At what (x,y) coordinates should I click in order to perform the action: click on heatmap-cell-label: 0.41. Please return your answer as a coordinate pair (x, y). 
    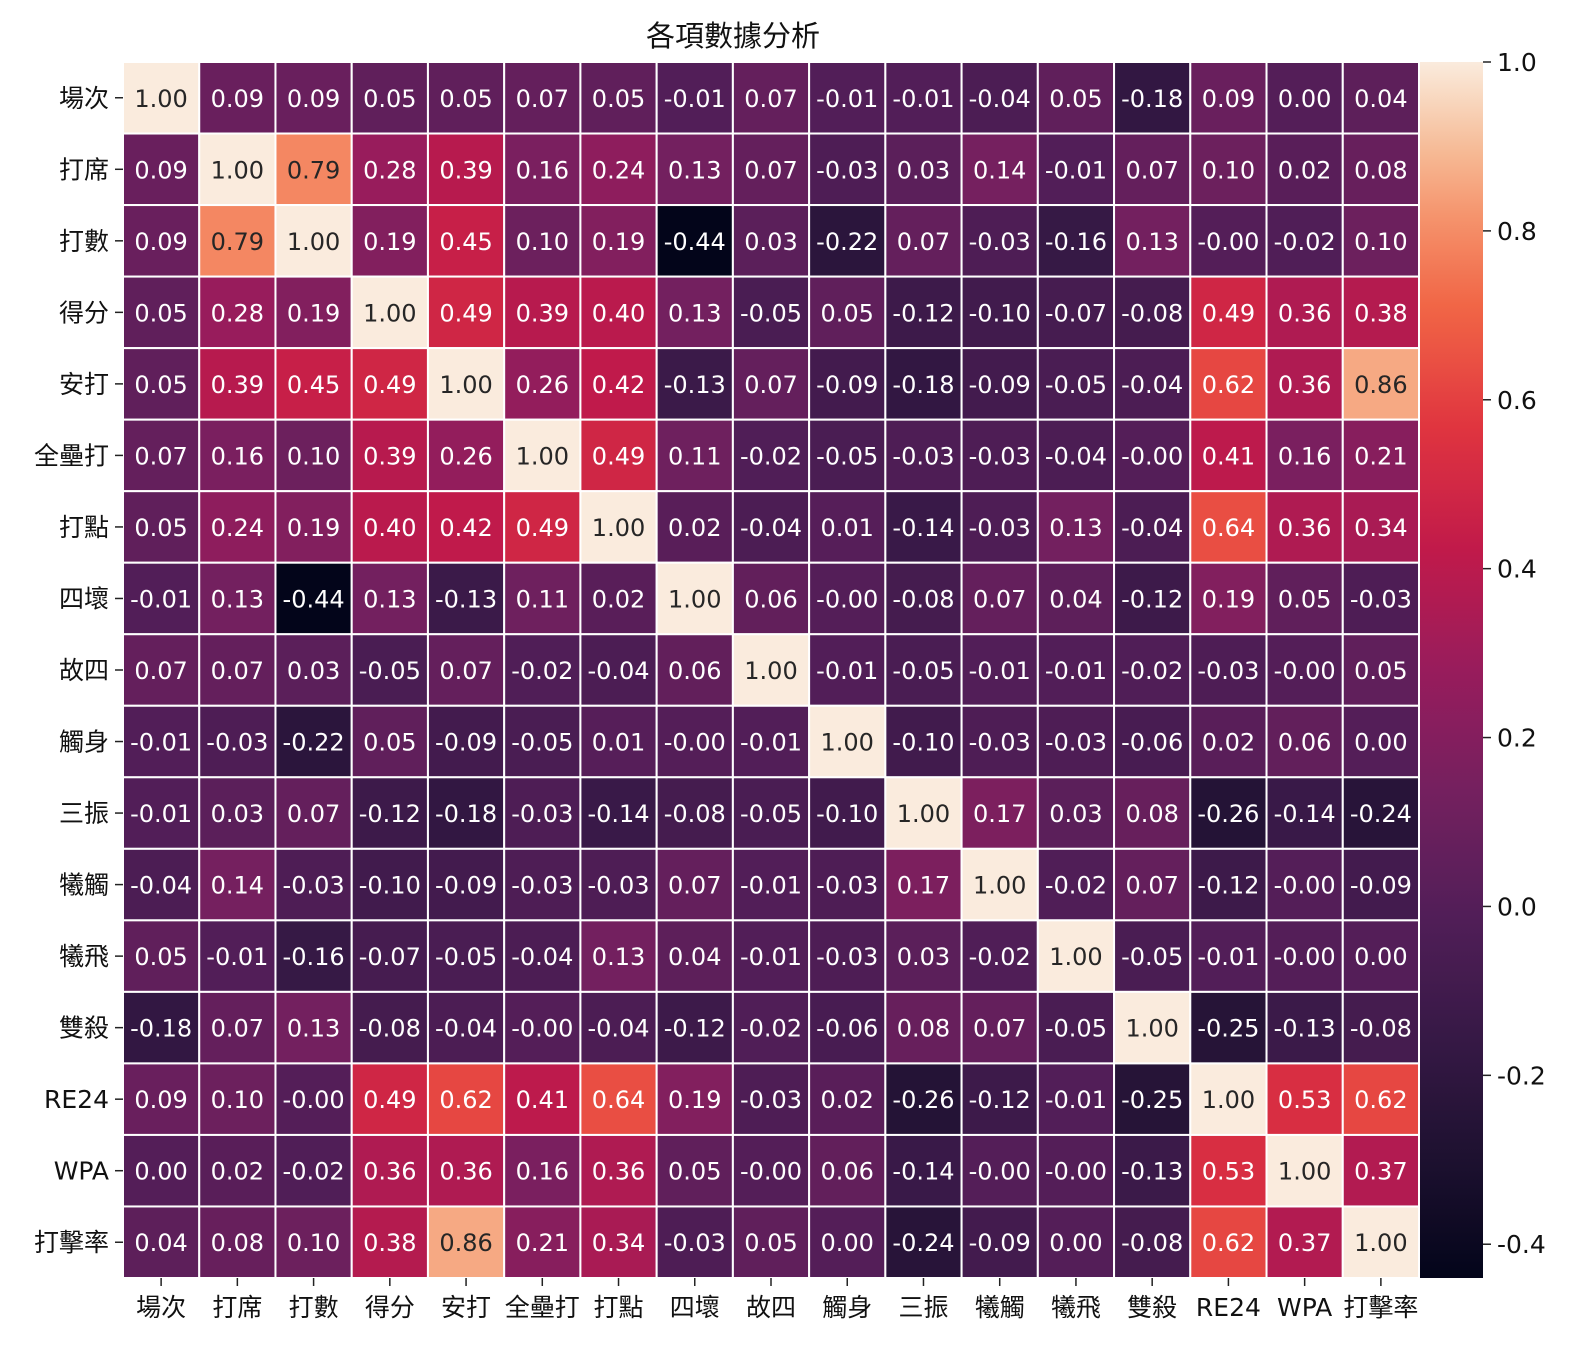
    Looking at the image, I should click on (542, 1100).